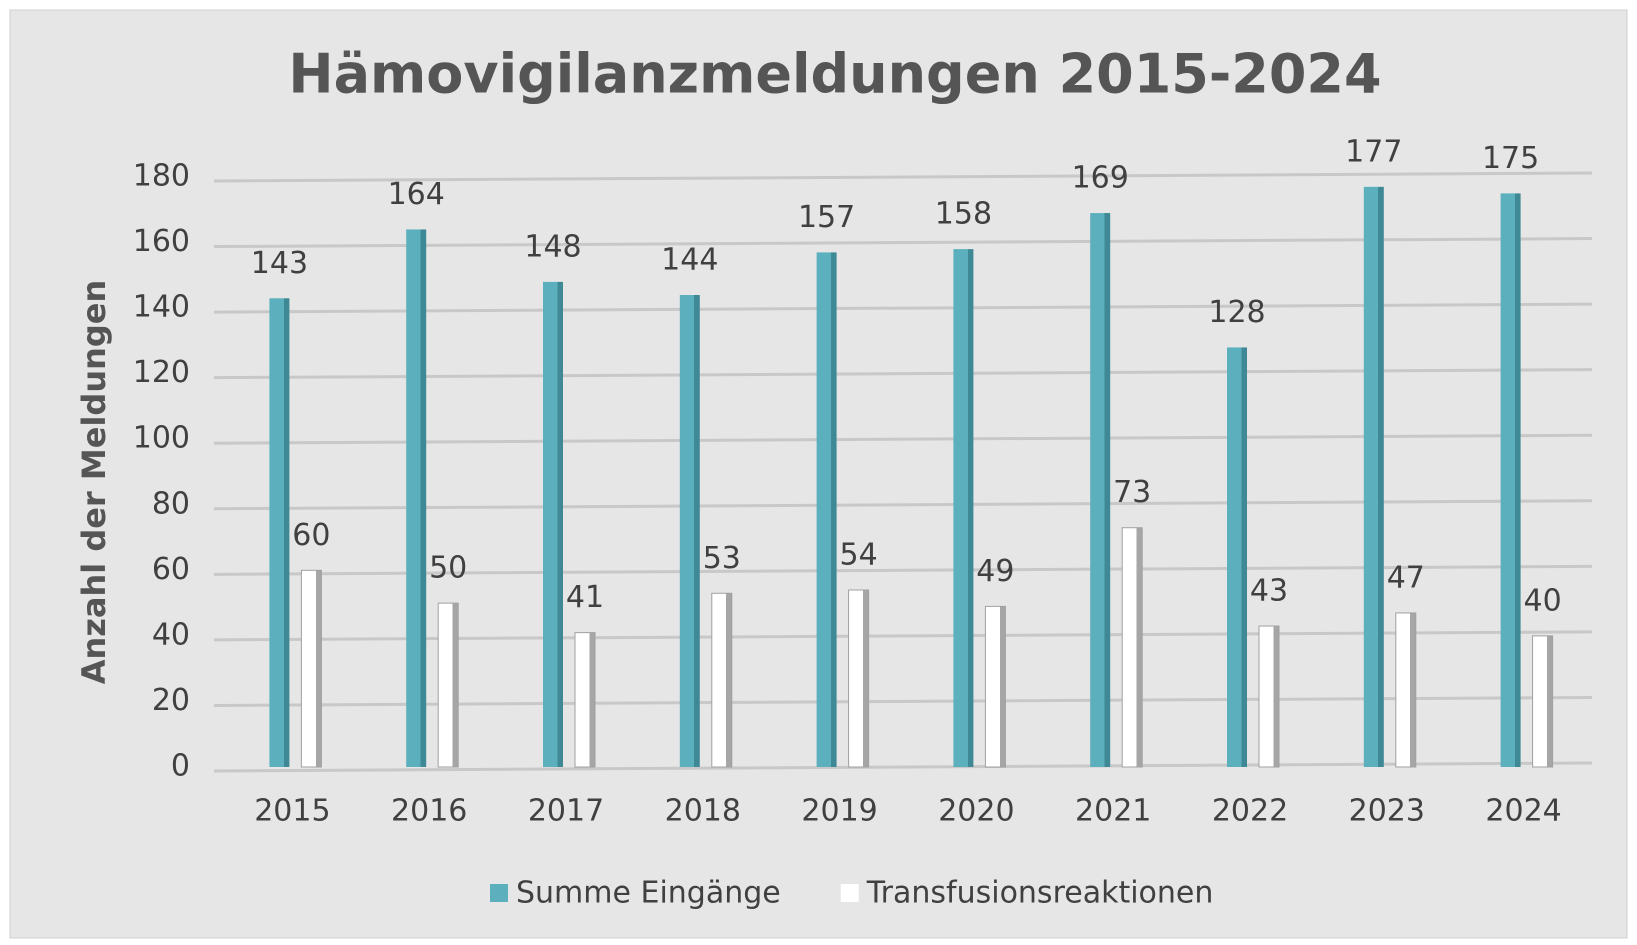  What do you see at coordinates (171, 503) in the screenshot?
I see `y-tick-label: 80` at bounding box center [171, 503].